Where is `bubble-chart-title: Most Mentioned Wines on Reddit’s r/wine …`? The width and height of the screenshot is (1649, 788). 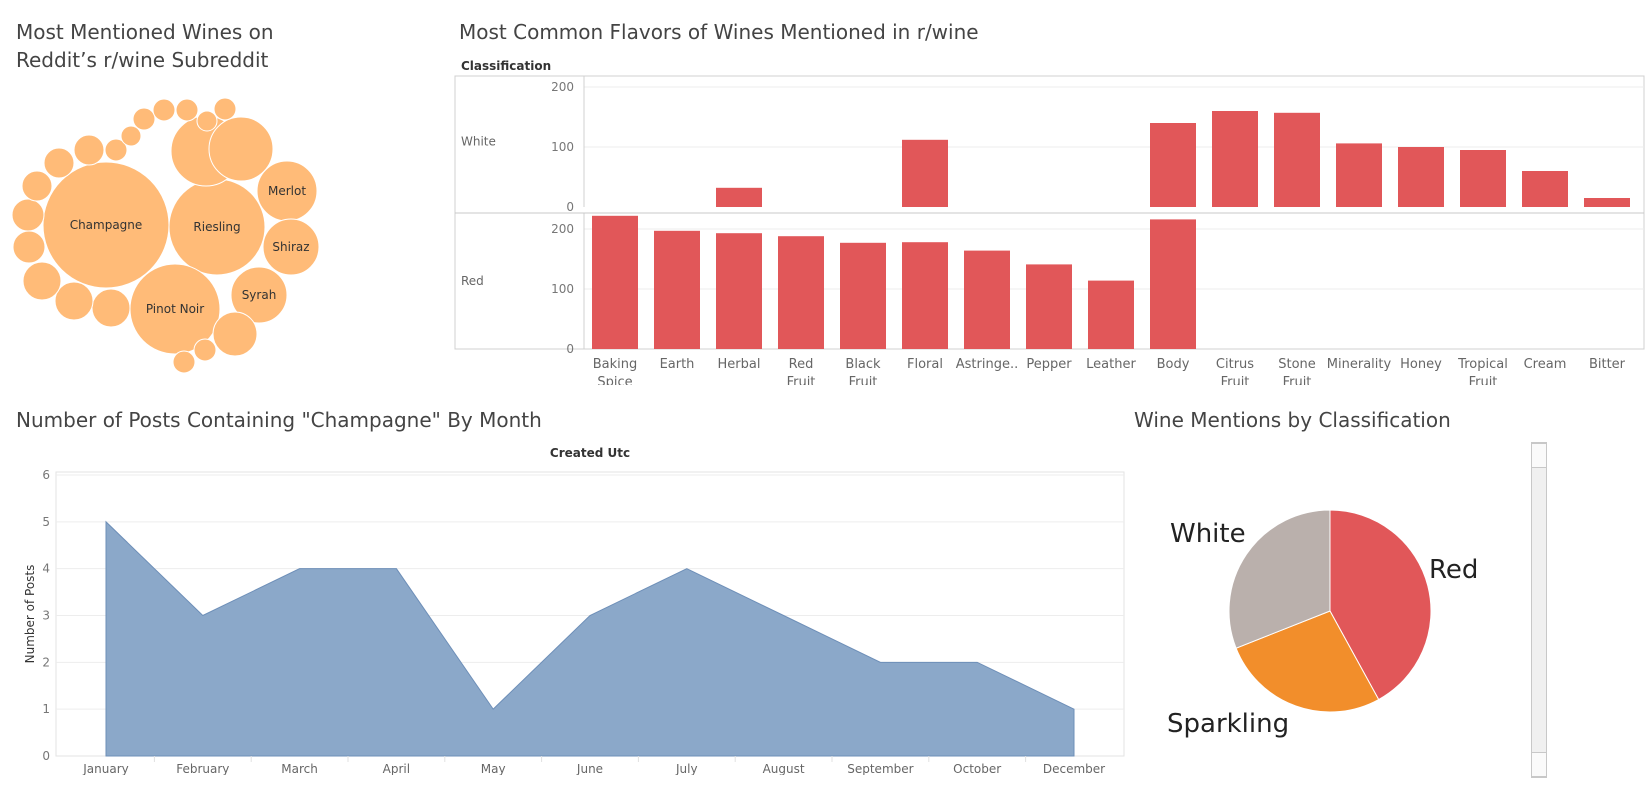
bubble-chart-title: Most Mentioned Wines on Reddit’s r/wine … is located at coordinates (145, 46).